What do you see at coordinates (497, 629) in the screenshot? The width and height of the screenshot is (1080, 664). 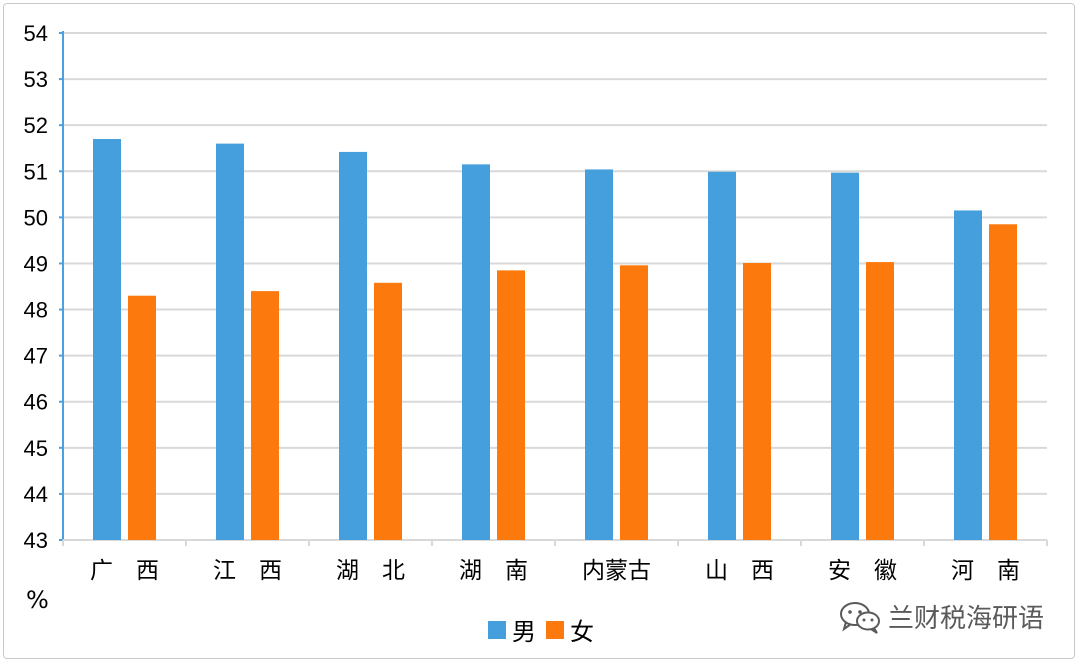 I see `legend-swatch-male` at bounding box center [497, 629].